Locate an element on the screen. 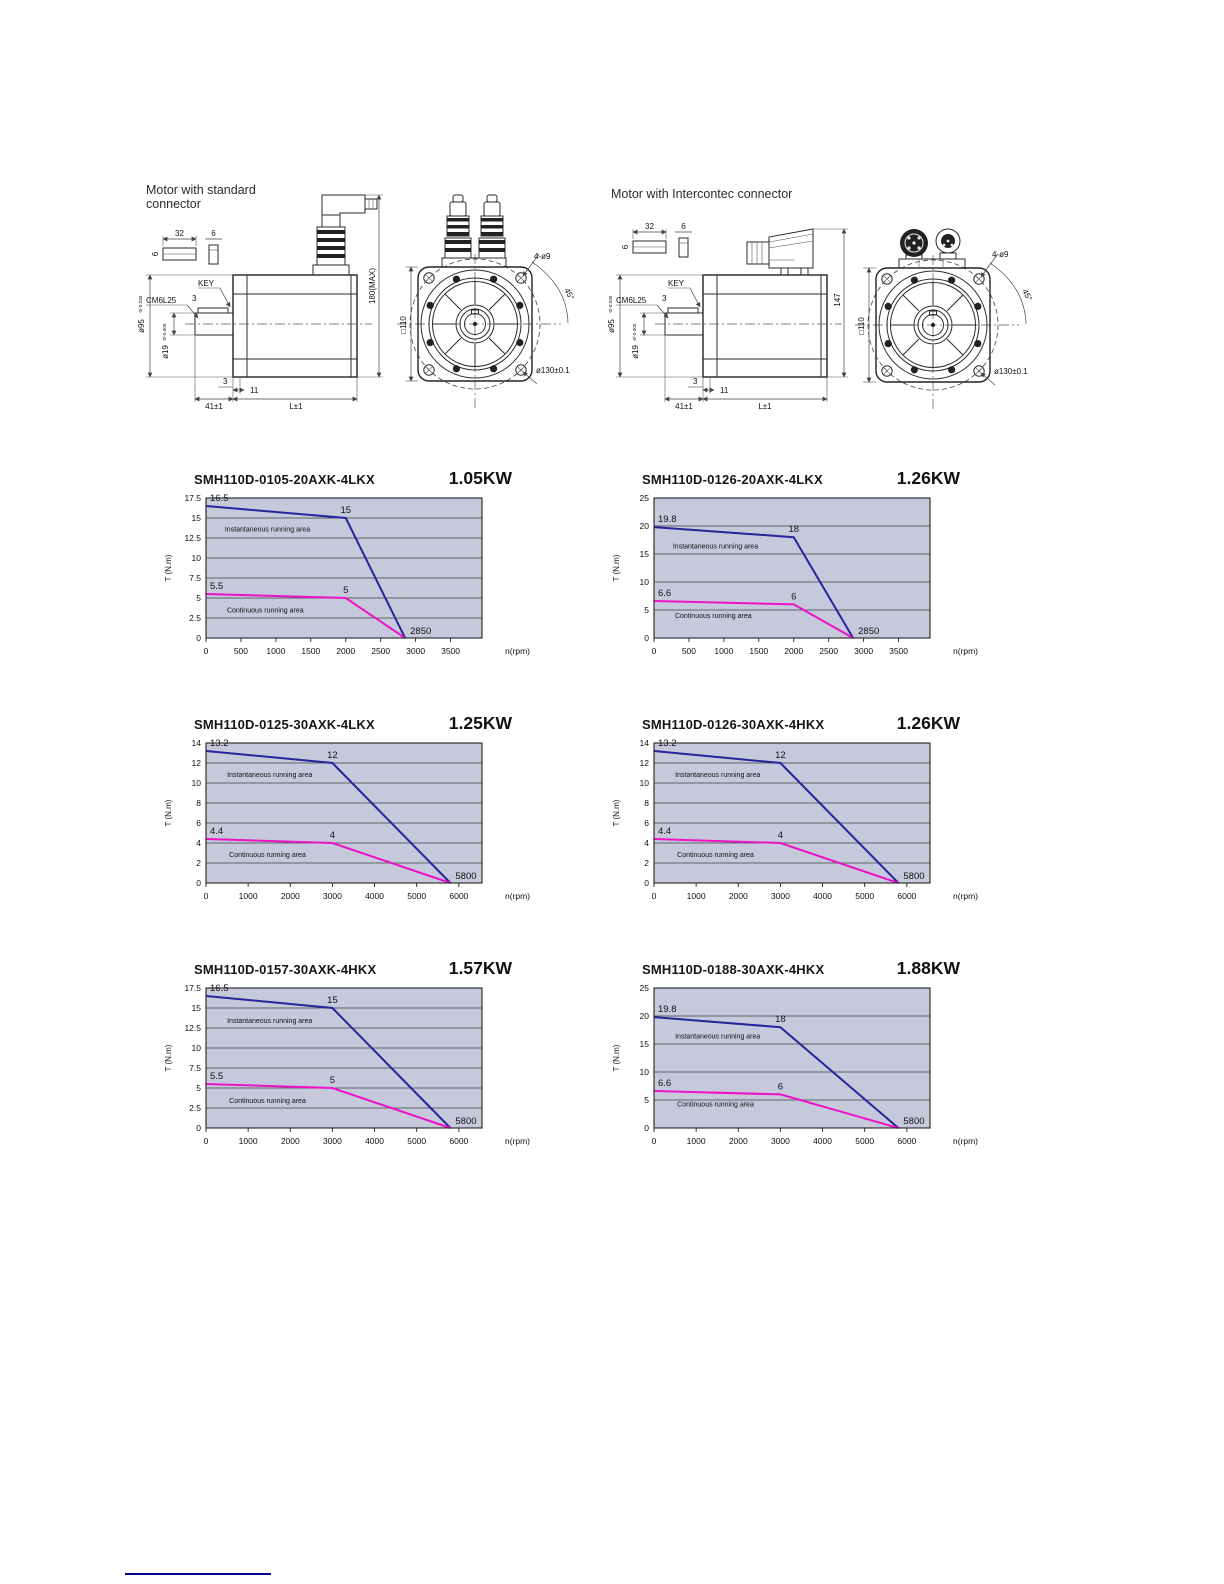 The width and height of the screenshot is (1224, 1584). y-tick-label: 20 is located at coordinates (645, 526).